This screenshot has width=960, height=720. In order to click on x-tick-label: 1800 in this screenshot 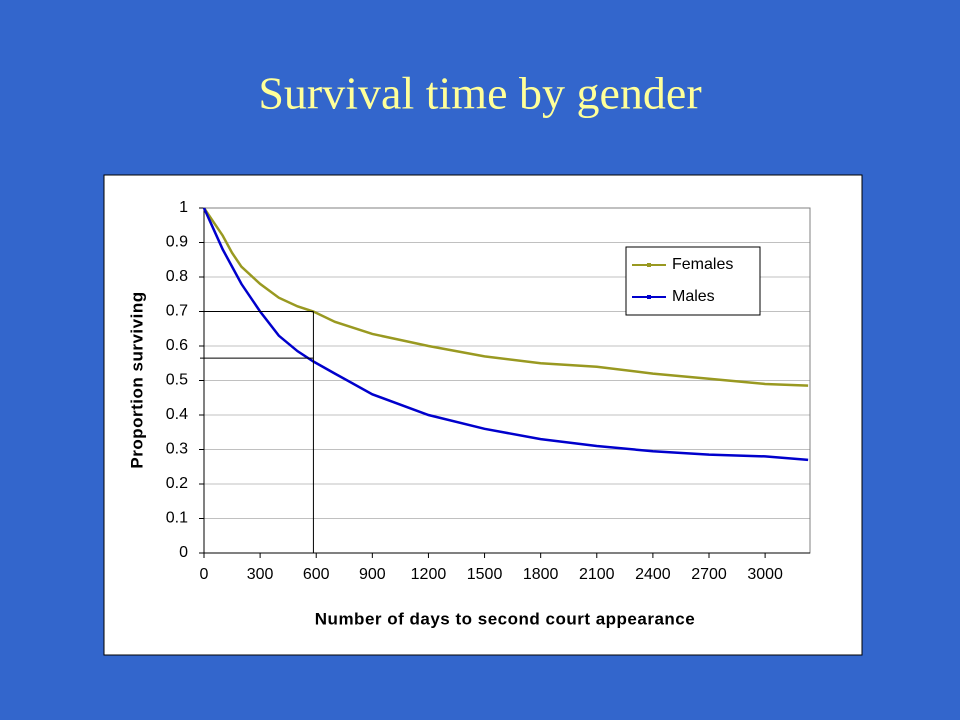, I will do `click(541, 574)`.